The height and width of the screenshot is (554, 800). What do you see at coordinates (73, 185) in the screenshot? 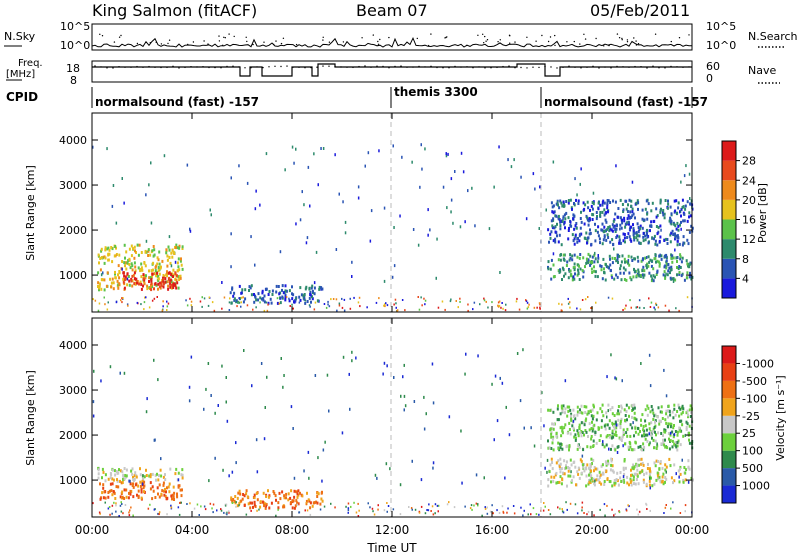
I see `range-tick-label: 3000` at bounding box center [73, 185].